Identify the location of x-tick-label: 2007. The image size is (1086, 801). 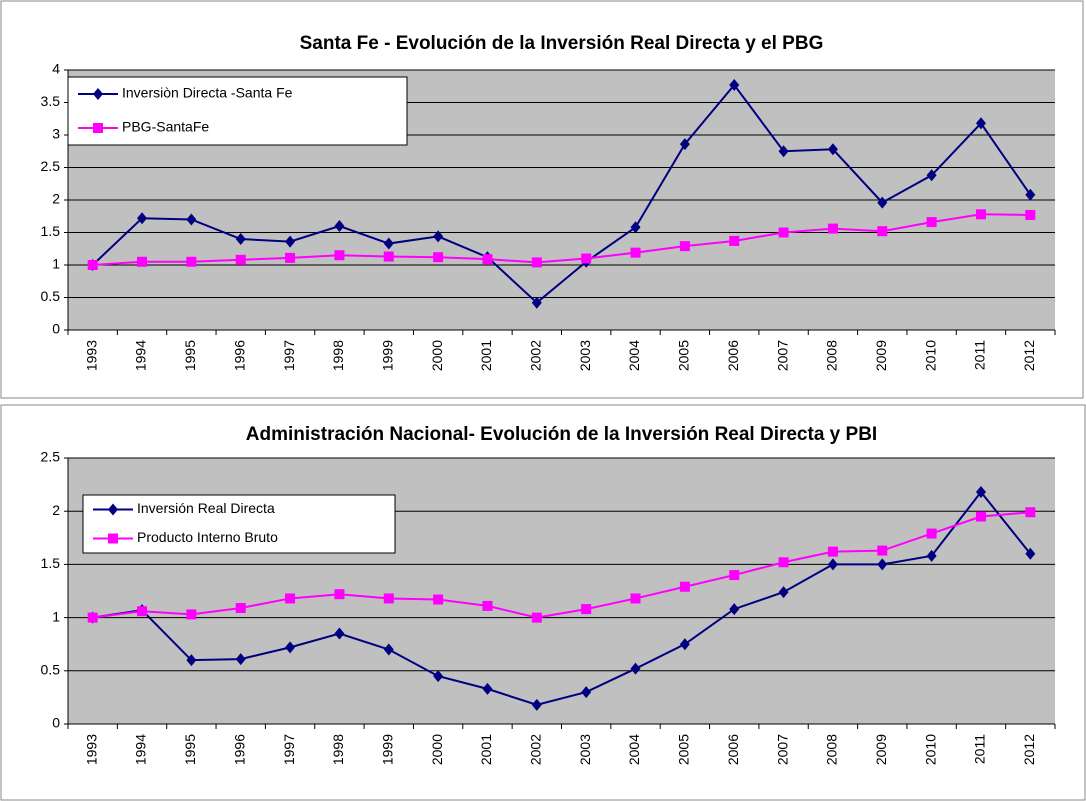
(782, 749).